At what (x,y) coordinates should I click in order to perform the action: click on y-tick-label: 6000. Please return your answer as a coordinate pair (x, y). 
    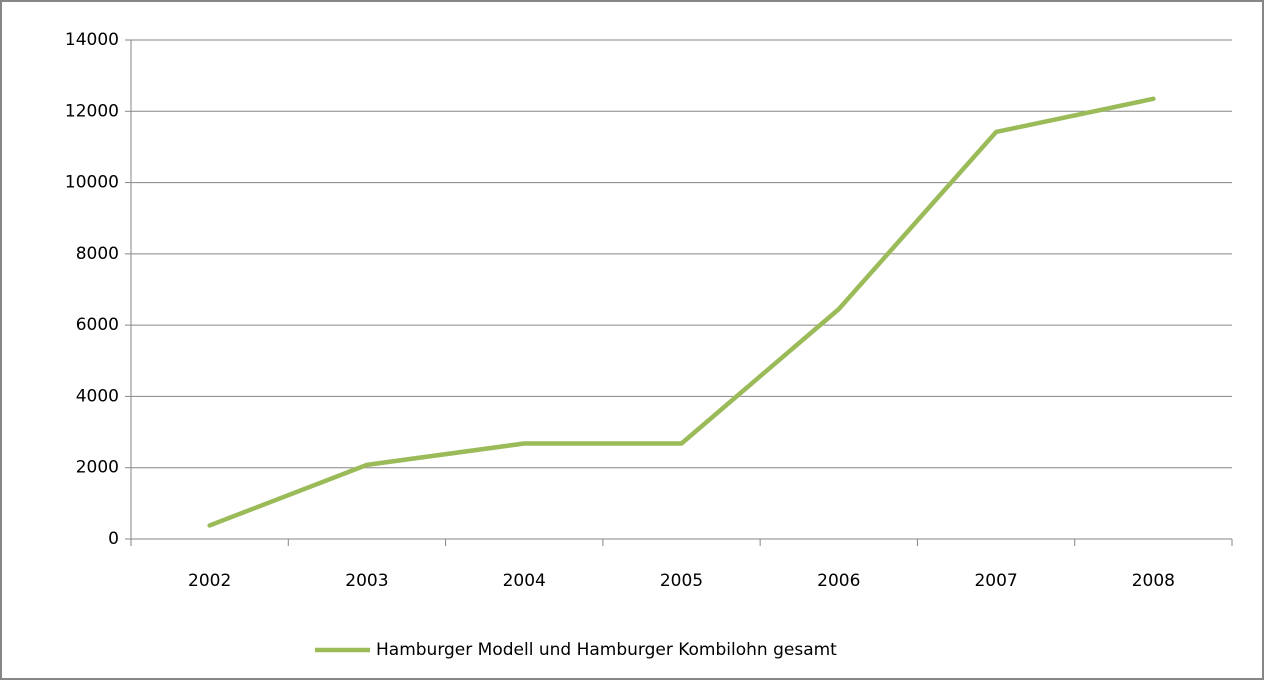
    Looking at the image, I should click on (97, 325).